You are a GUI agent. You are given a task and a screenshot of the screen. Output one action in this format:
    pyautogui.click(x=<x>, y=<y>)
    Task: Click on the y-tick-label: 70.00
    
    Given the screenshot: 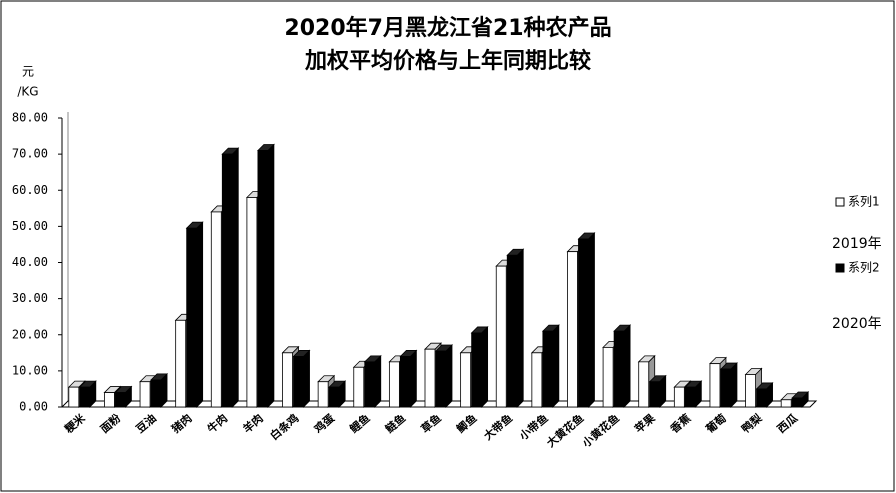 What is the action you would take?
    pyautogui.click(x=30, y=154)
    